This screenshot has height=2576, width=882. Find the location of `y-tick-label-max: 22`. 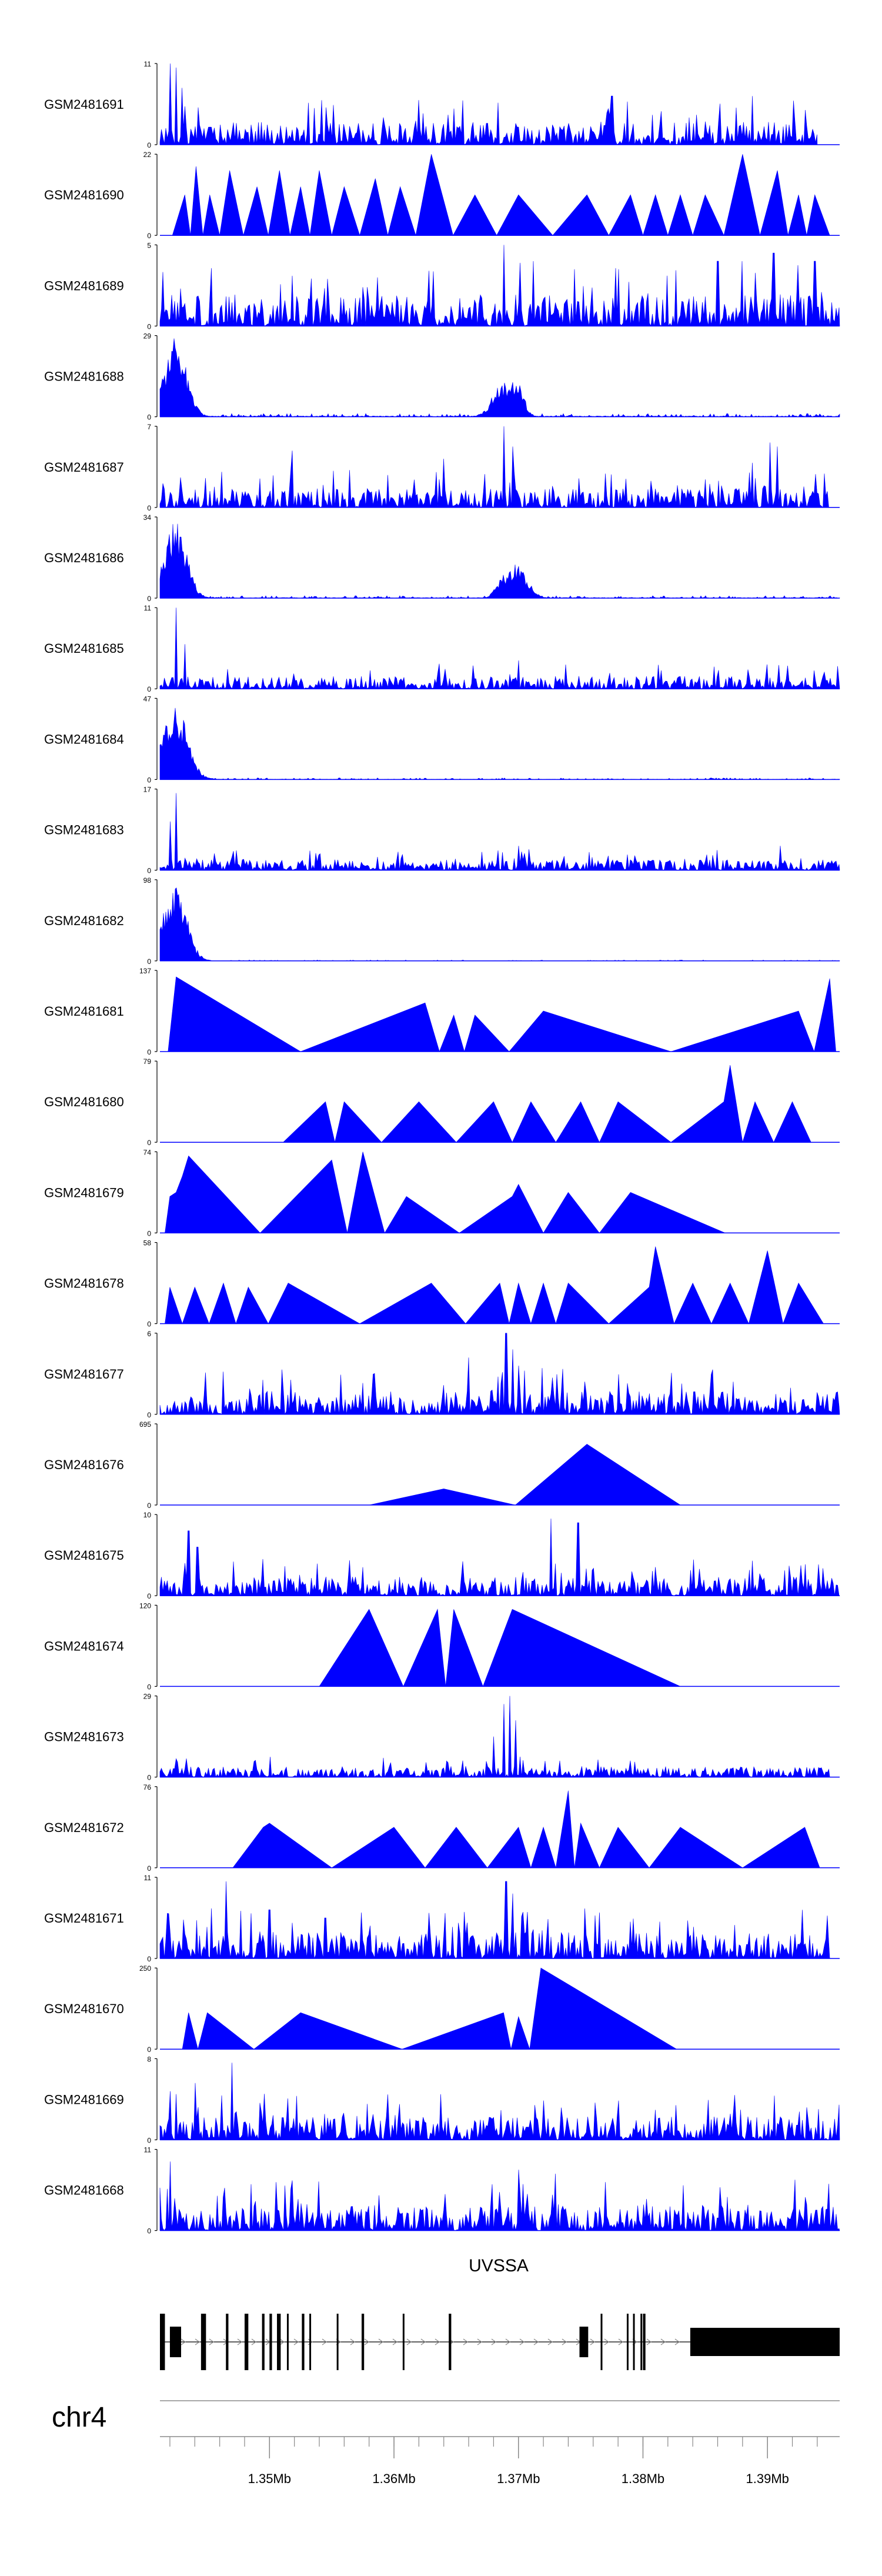

y-tick-label-max: 22 is located at coordinates (147, 155).